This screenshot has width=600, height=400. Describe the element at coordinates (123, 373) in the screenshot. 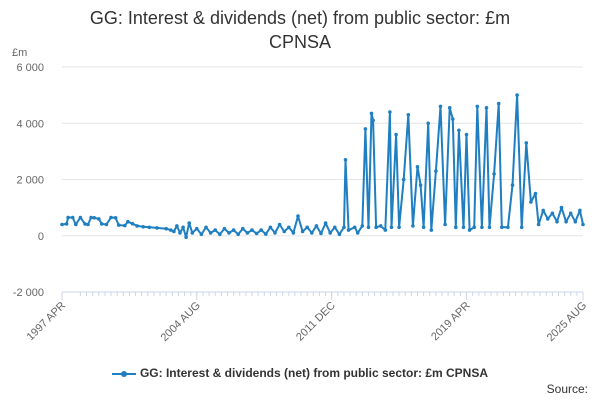

I see `legend-dot` at that location.